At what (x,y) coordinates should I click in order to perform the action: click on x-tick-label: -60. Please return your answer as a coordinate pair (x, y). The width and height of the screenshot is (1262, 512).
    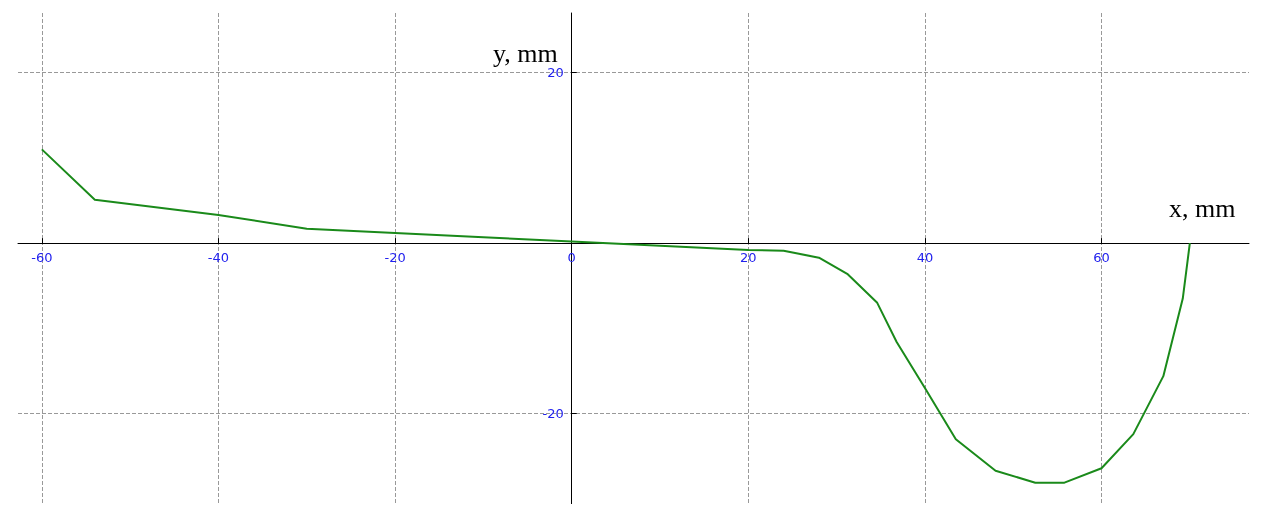
    Looking at the image, I should click on (42, 258).